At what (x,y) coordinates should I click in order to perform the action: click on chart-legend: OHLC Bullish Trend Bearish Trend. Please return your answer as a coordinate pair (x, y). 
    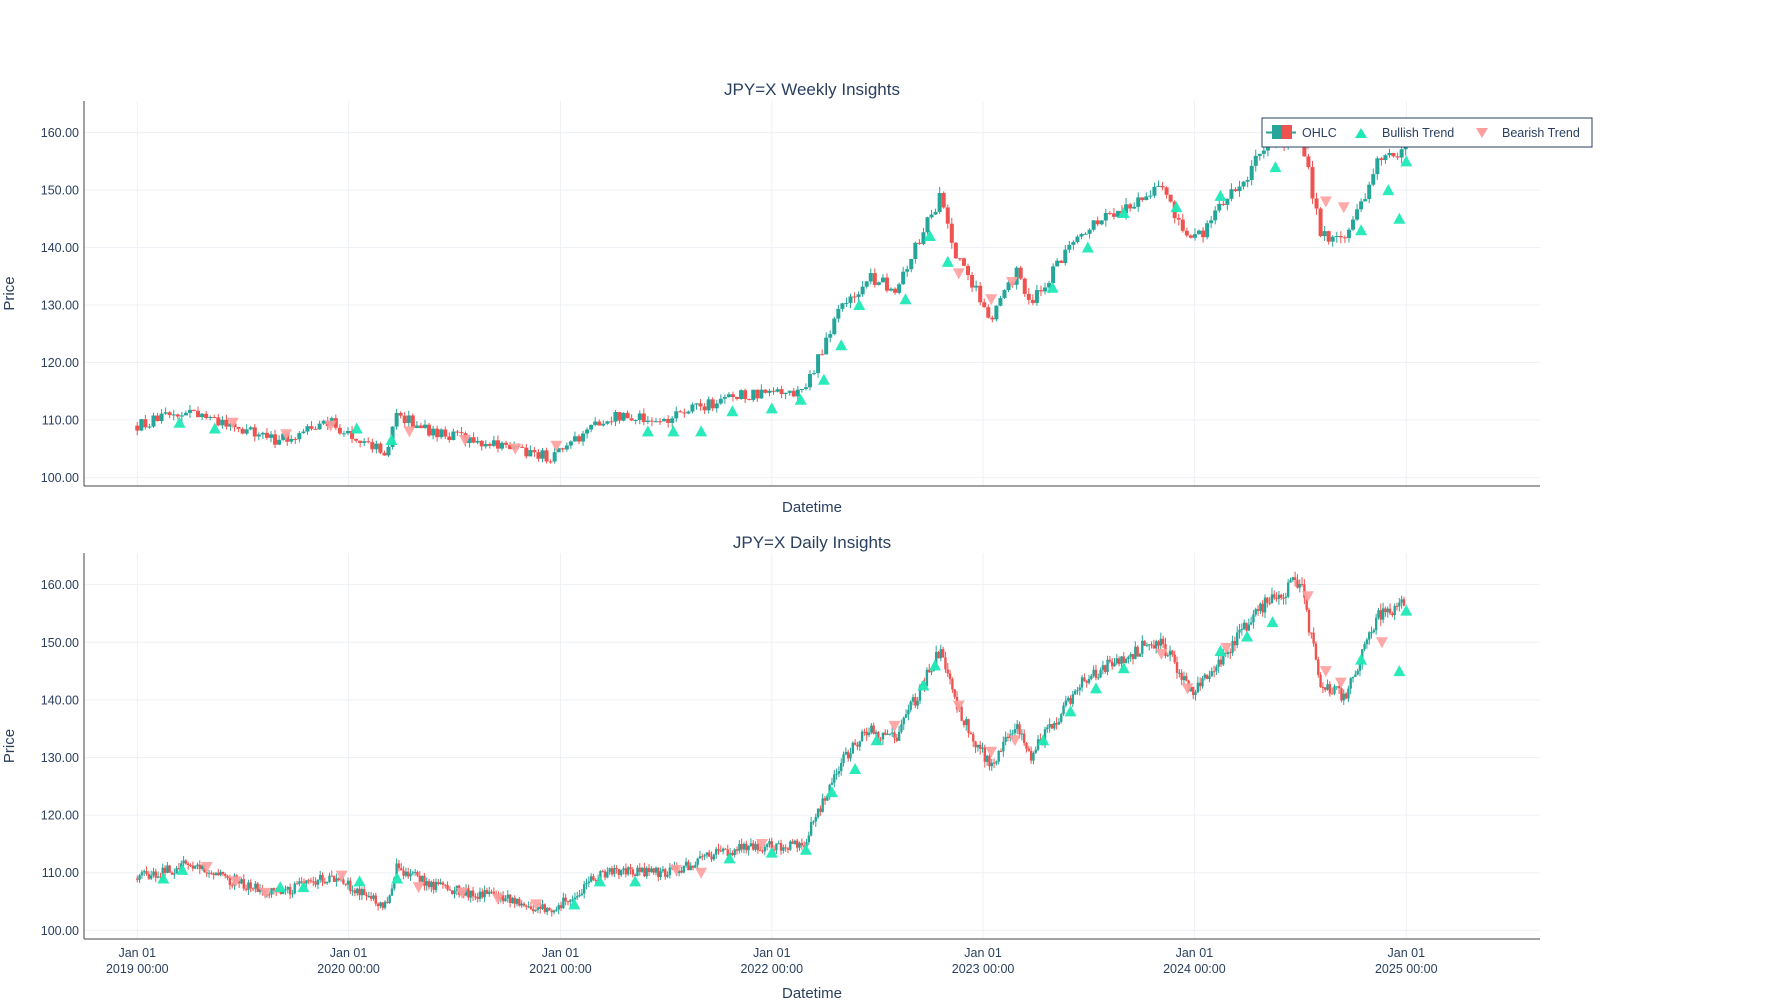
    Looking at the image, I should click on (1427, 132).